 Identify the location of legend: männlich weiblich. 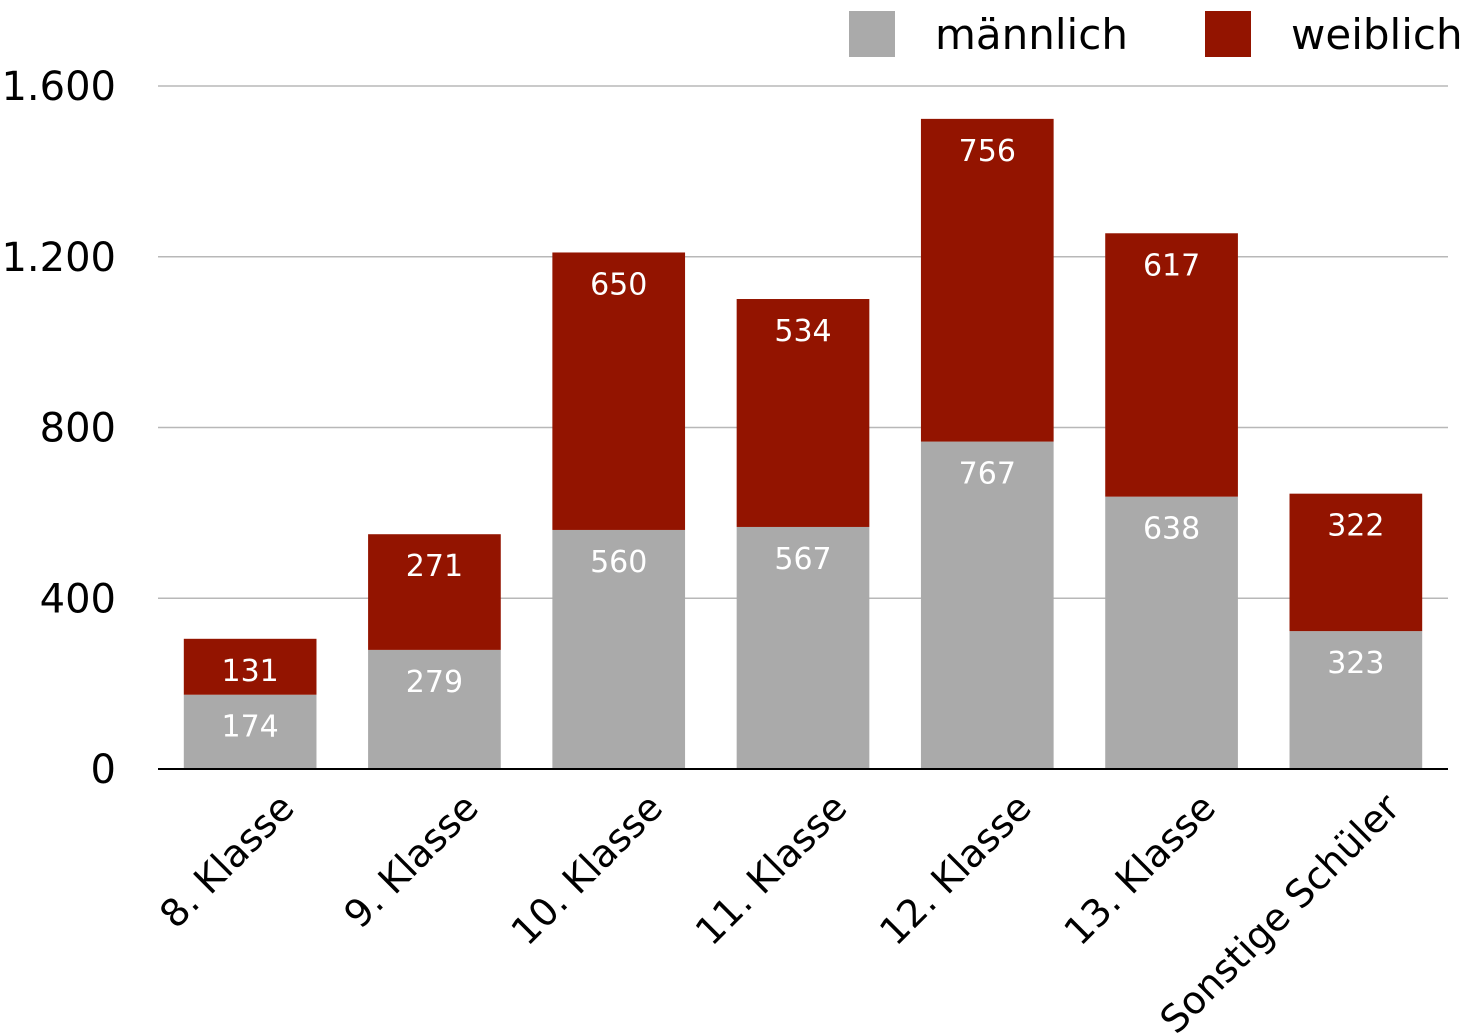
(1156, 34).